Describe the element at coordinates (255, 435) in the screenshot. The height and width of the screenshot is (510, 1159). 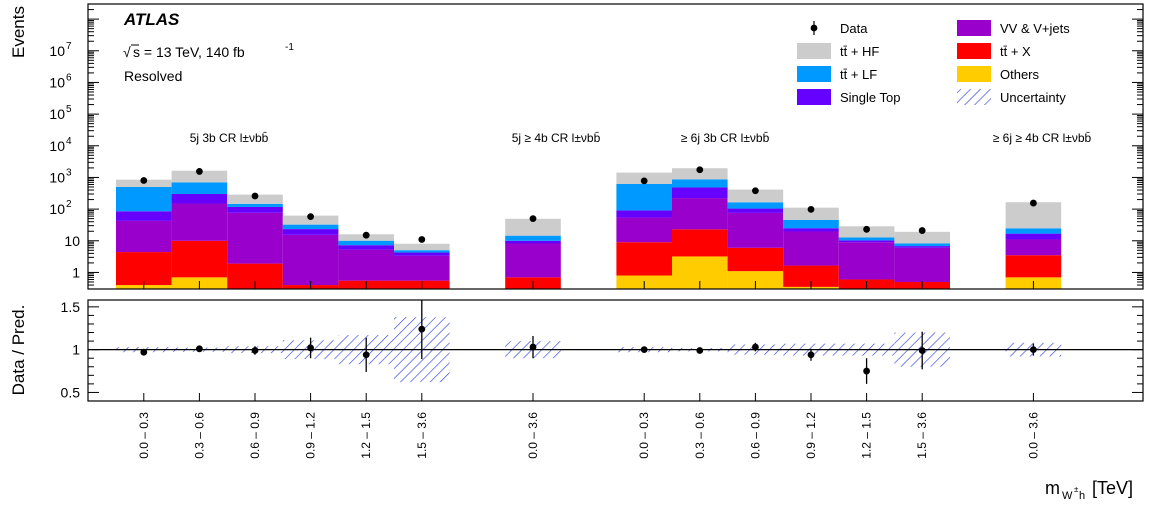
I see `category-label-2: 0.6 – 0.9` at that location.